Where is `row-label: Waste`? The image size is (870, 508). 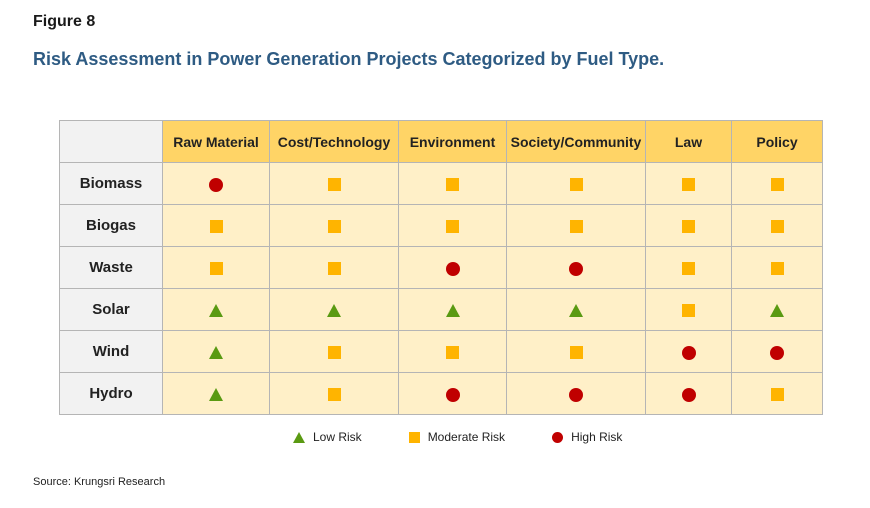 row-label: Waste is located at coordinates (111, 267).